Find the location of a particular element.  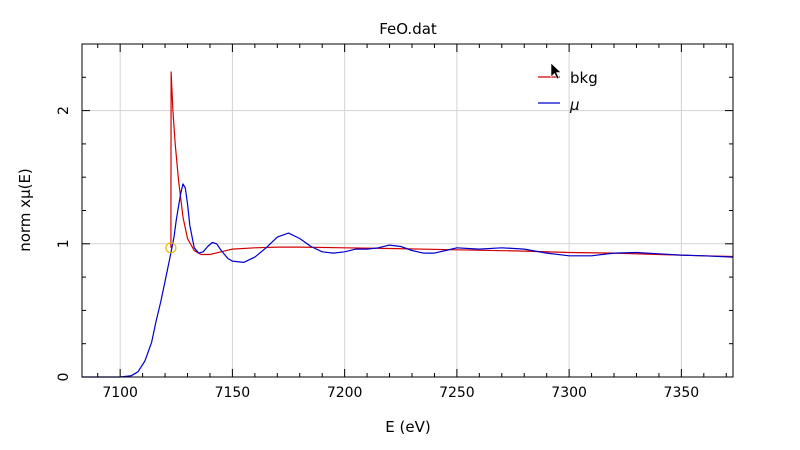

x-tick-label: 7250 is located at coordinates (457, 393).